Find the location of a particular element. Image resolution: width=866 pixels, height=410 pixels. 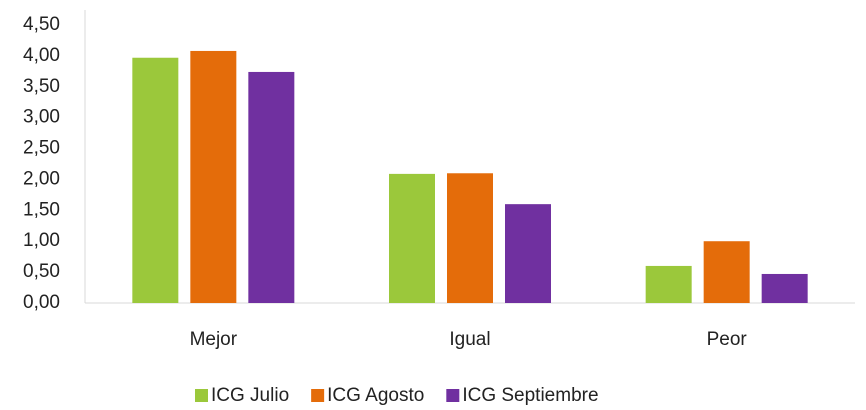

x-tick-label: Mejor is located at coordinates (214, 339).